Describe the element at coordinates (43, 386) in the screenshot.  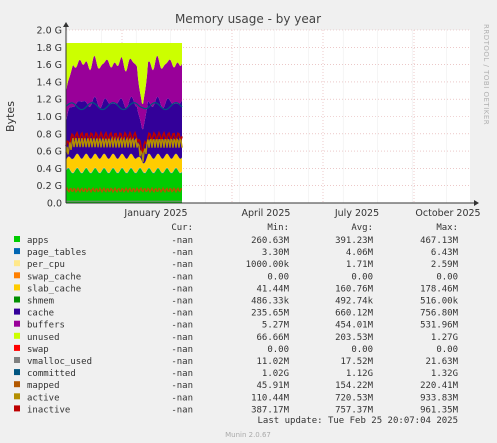
I see `legend-name-mapped: mapped` at that location.